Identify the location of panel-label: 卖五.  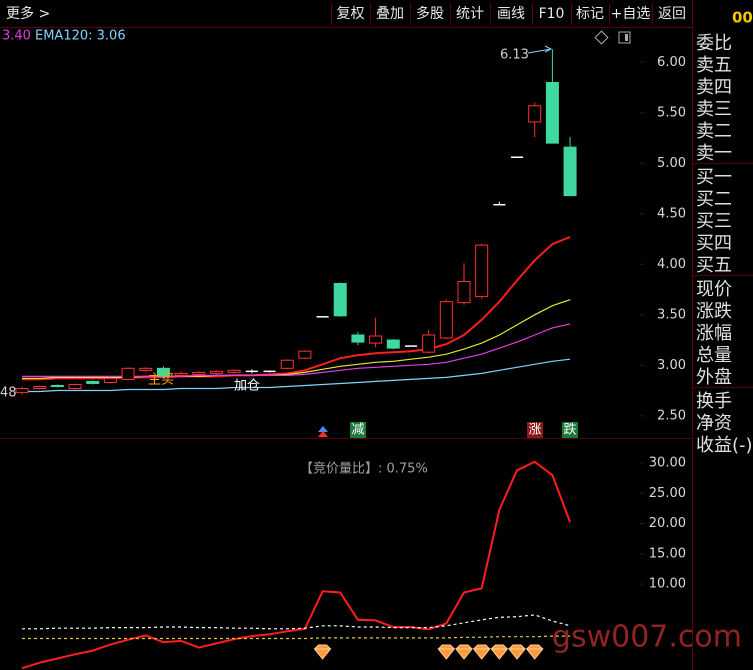
(714, 65).